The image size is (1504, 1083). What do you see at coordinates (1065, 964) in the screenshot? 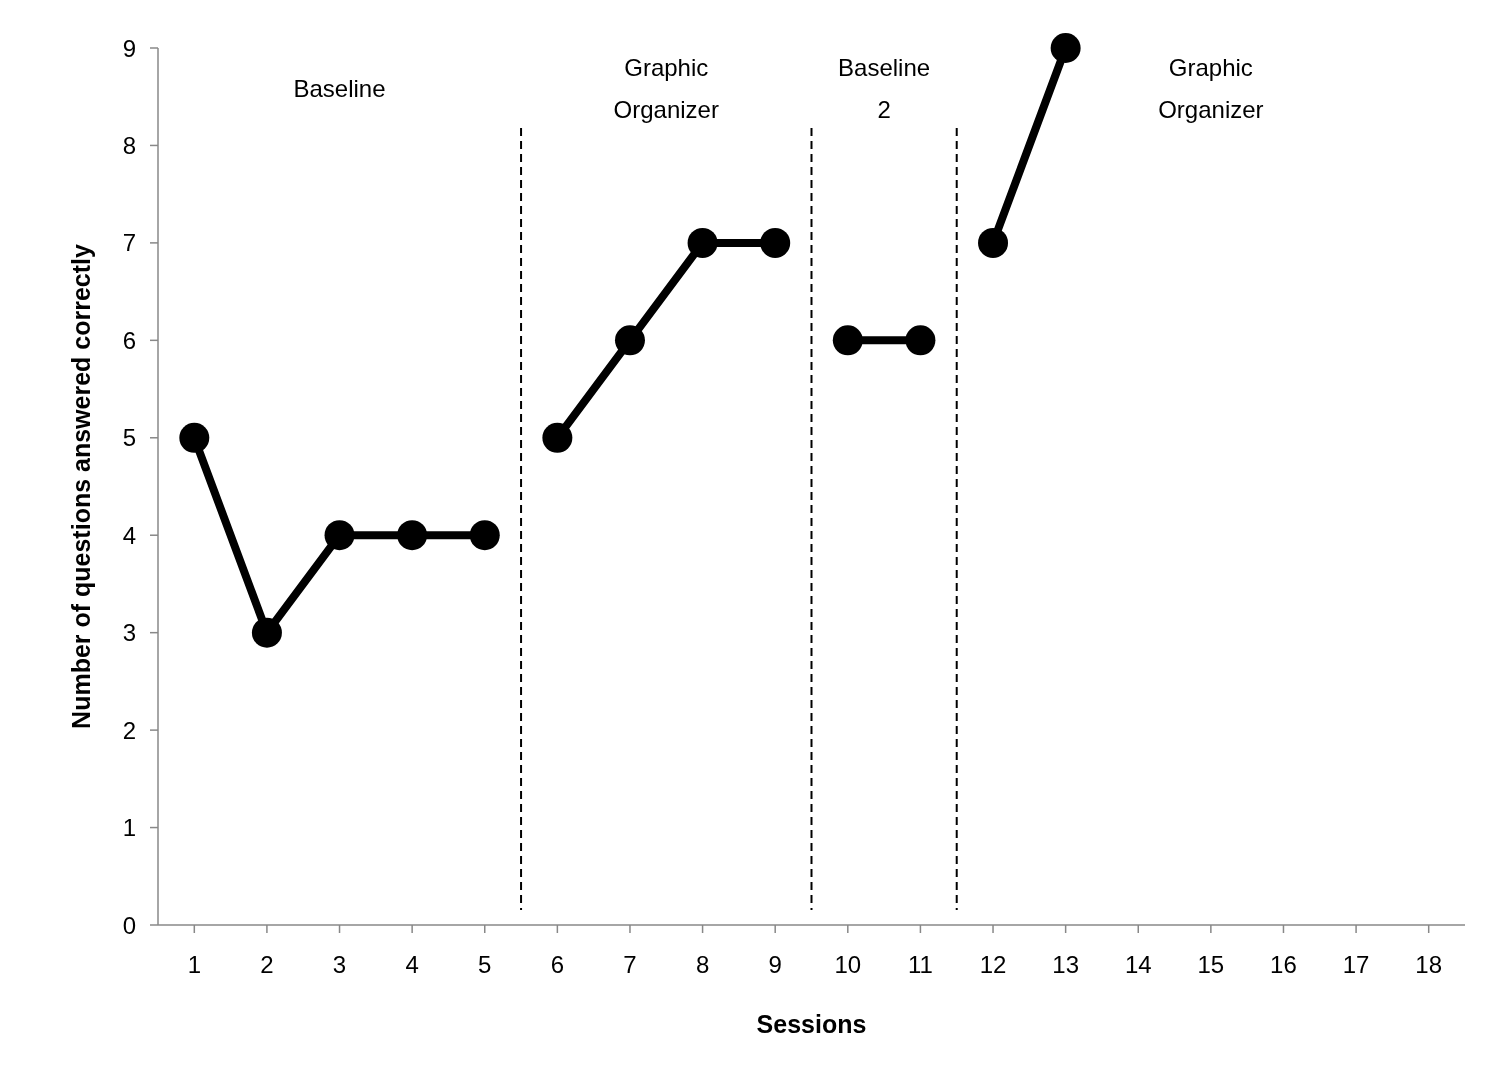
I see `x-tick-label: 13` at bounding box center [1065, 964].